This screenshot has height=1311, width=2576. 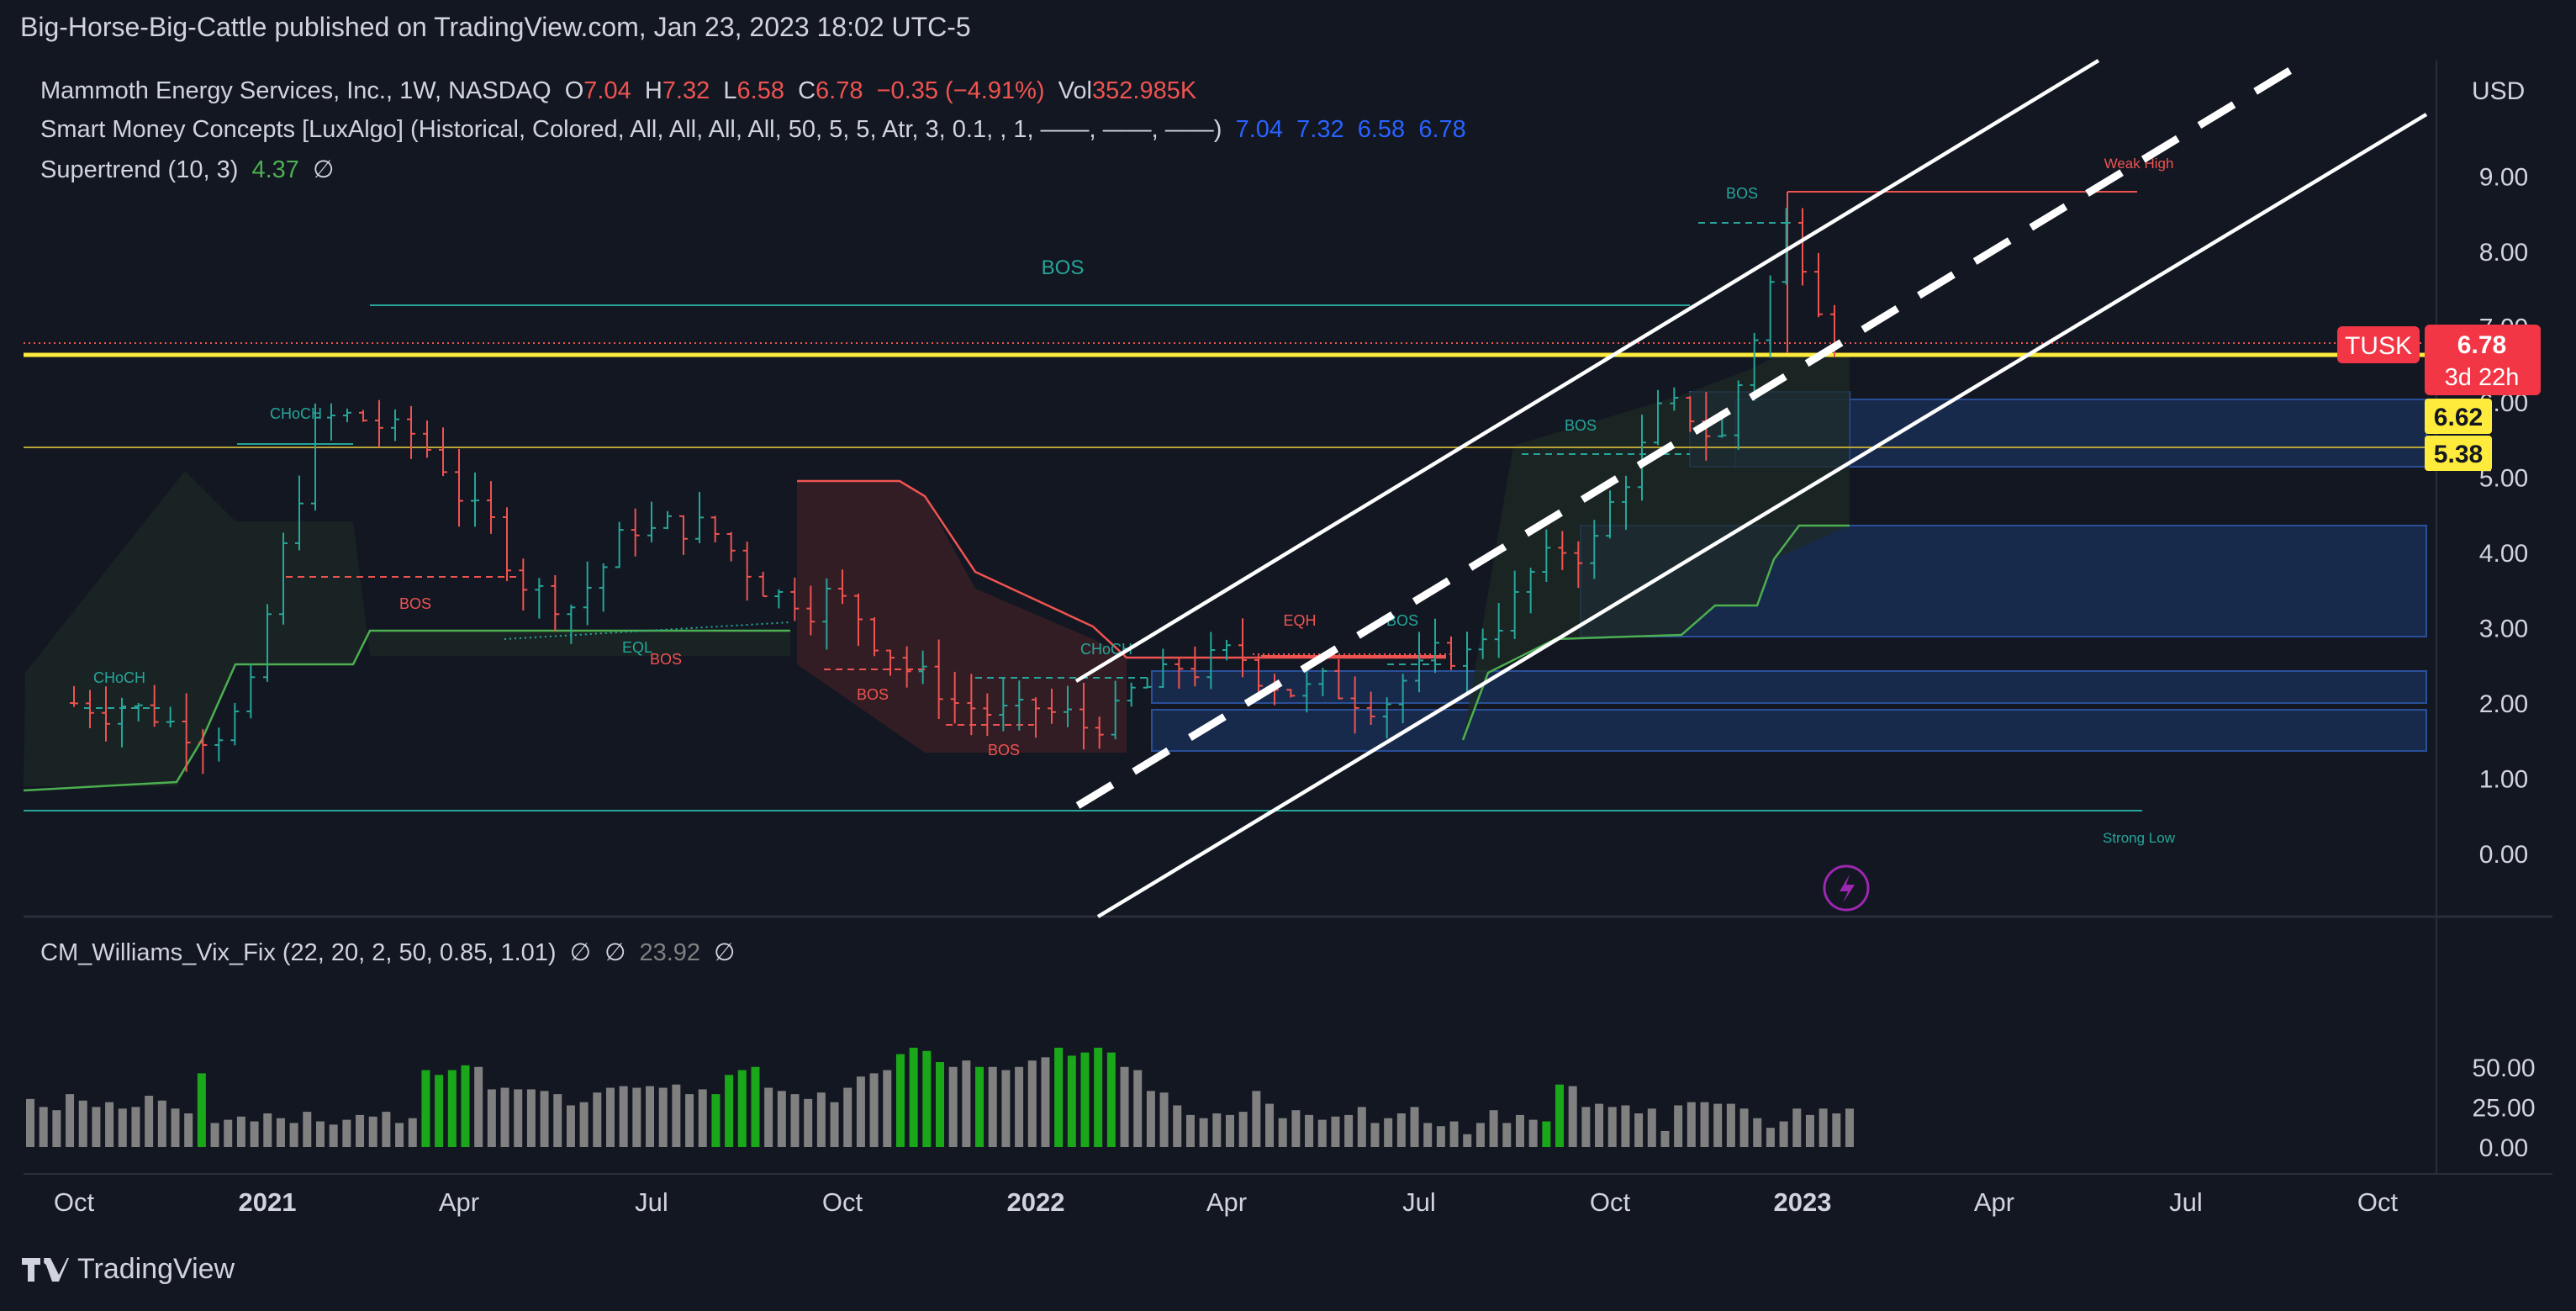 What do you see at coordinates (2483, 360) in the screenshot?
I see `last-price-label-bg` at bounding box center [2483, 360].